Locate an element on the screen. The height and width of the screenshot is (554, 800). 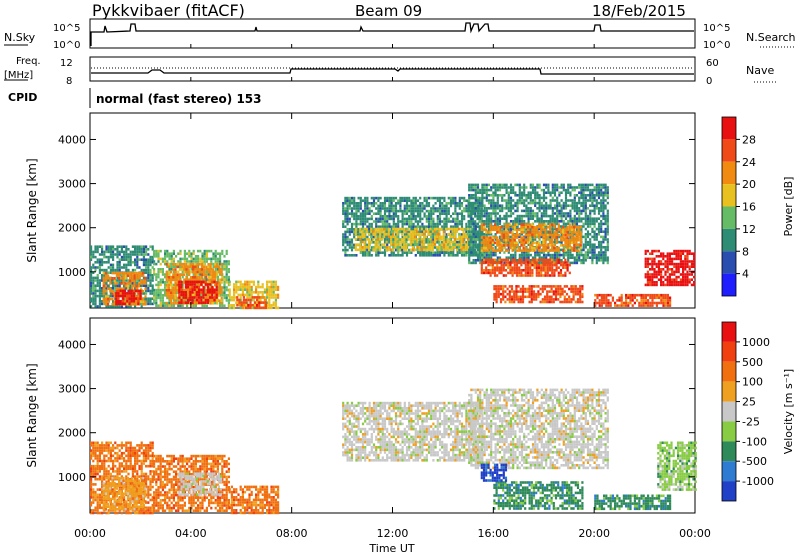
beam-label: Beam 09 is located at coordinates (388, 11).